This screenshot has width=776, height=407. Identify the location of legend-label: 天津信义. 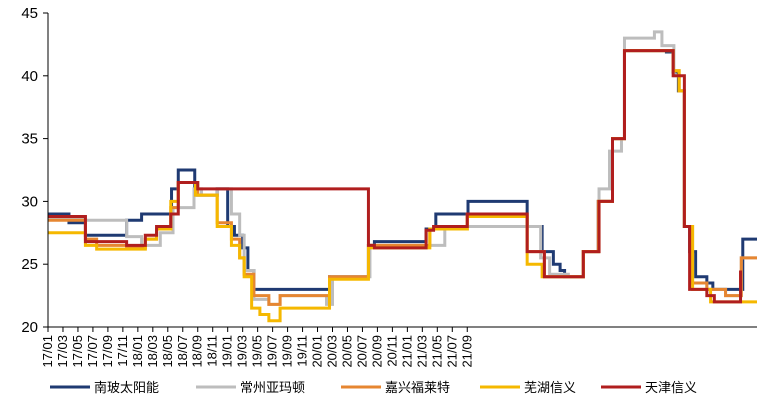
(671, 388).